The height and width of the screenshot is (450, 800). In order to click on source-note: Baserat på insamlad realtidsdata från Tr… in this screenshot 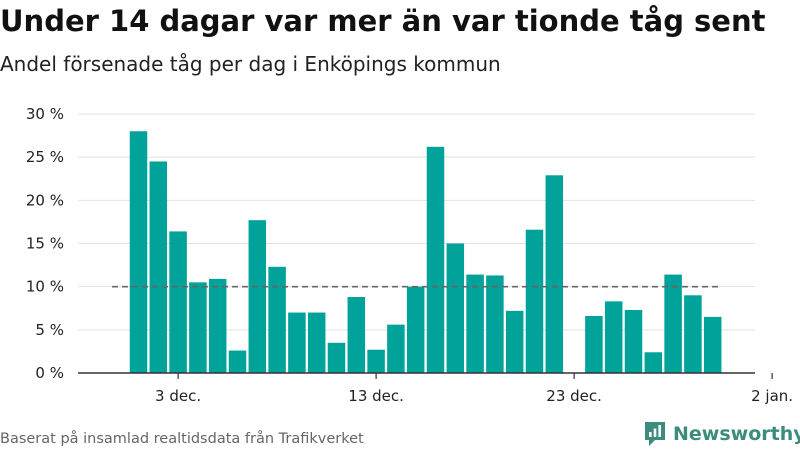, I will do `click(182, 439)`.